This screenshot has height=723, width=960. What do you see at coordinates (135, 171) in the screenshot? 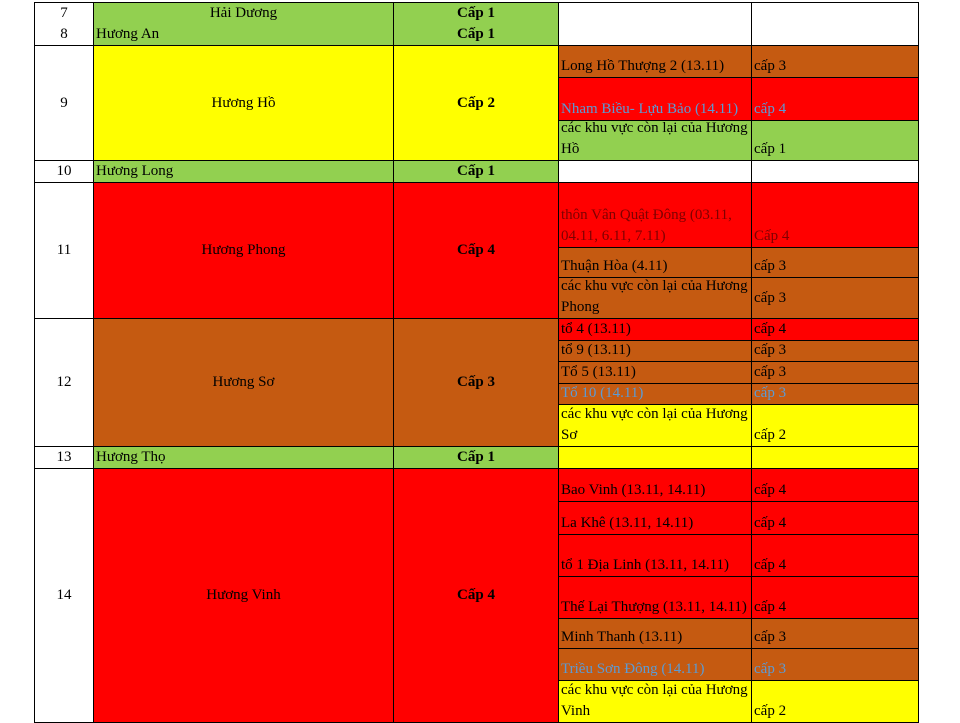
I see `commune-name-text: Hương Long` at bounding box center [135, 171].